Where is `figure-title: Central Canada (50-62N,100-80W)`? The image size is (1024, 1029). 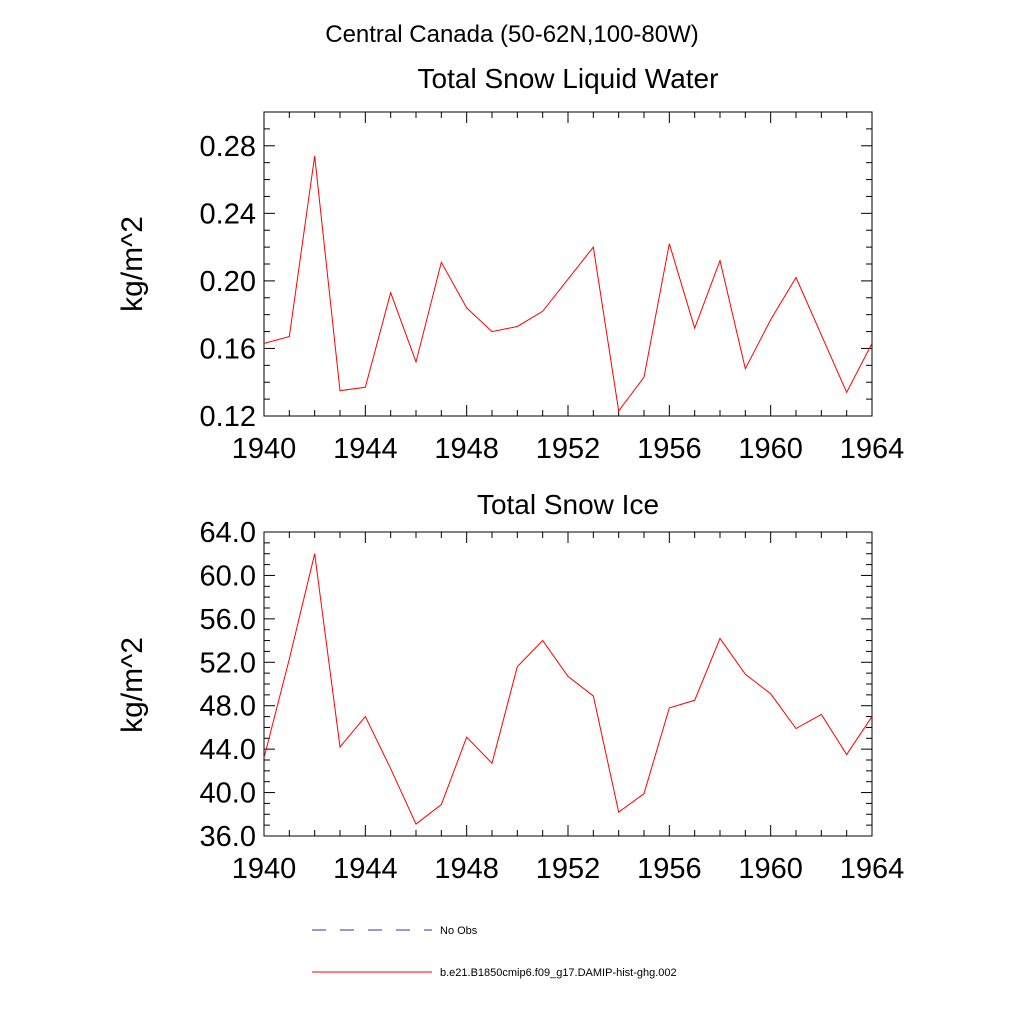
figure-title: Central Canada (50-62N,100-80W) is located at coordinates (512, 34).